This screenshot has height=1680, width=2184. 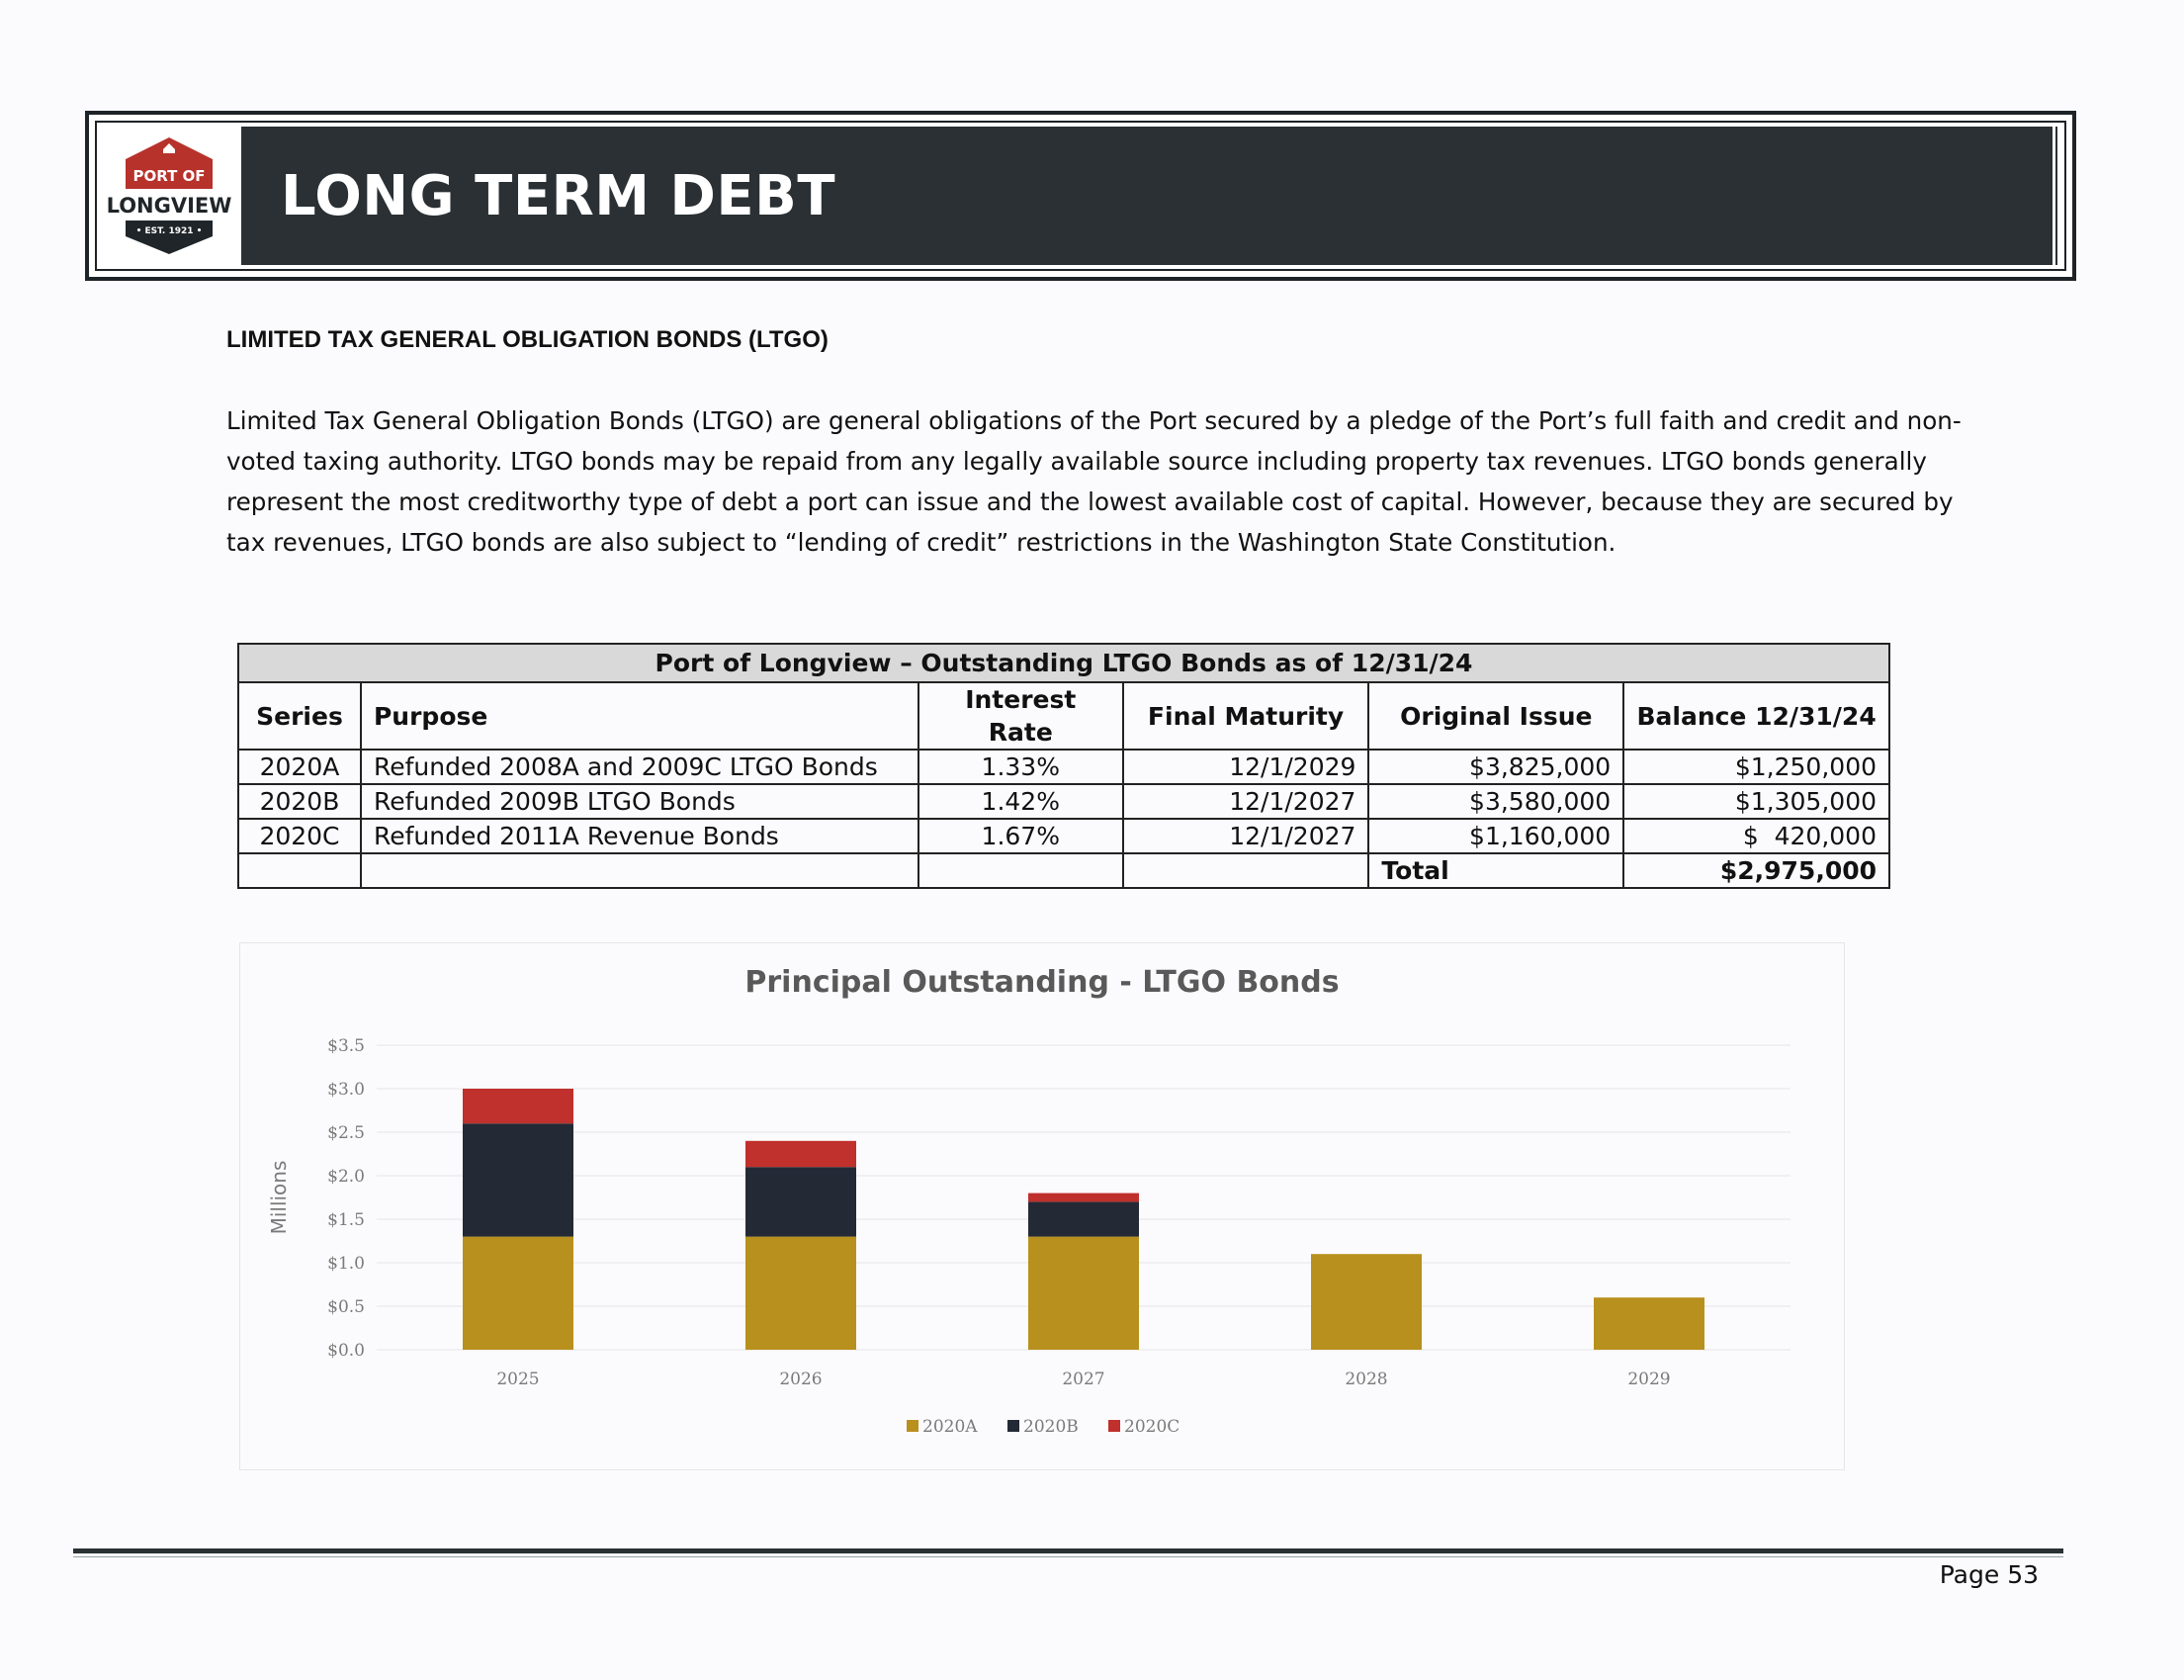 What do you see at coordinates (800, 1202) in the screenshot?
I see `bar-2020b-2026` at bounding box center [800, 1202].